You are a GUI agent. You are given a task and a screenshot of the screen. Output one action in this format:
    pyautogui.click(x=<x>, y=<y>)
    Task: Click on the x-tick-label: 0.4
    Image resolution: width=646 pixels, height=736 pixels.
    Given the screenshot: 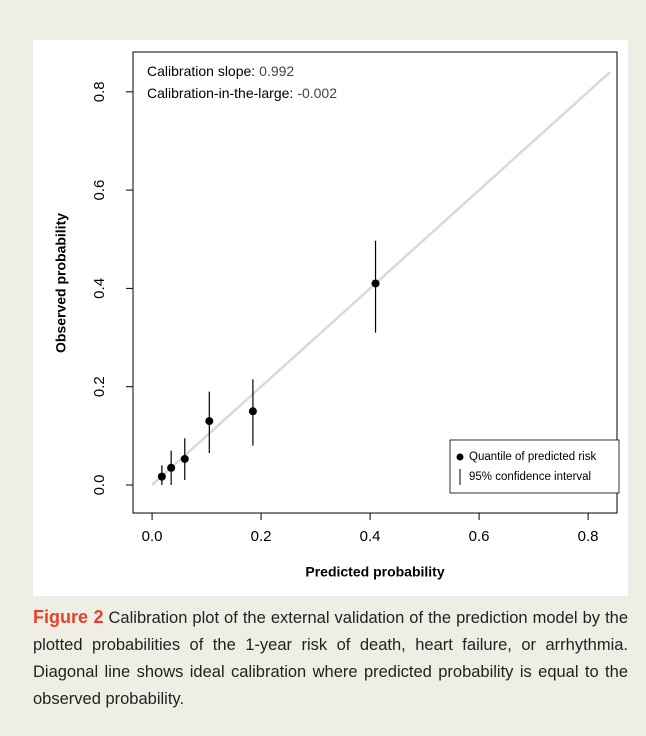 What is the action you would take?
    pyautogui.click(x=370, y=536)
    